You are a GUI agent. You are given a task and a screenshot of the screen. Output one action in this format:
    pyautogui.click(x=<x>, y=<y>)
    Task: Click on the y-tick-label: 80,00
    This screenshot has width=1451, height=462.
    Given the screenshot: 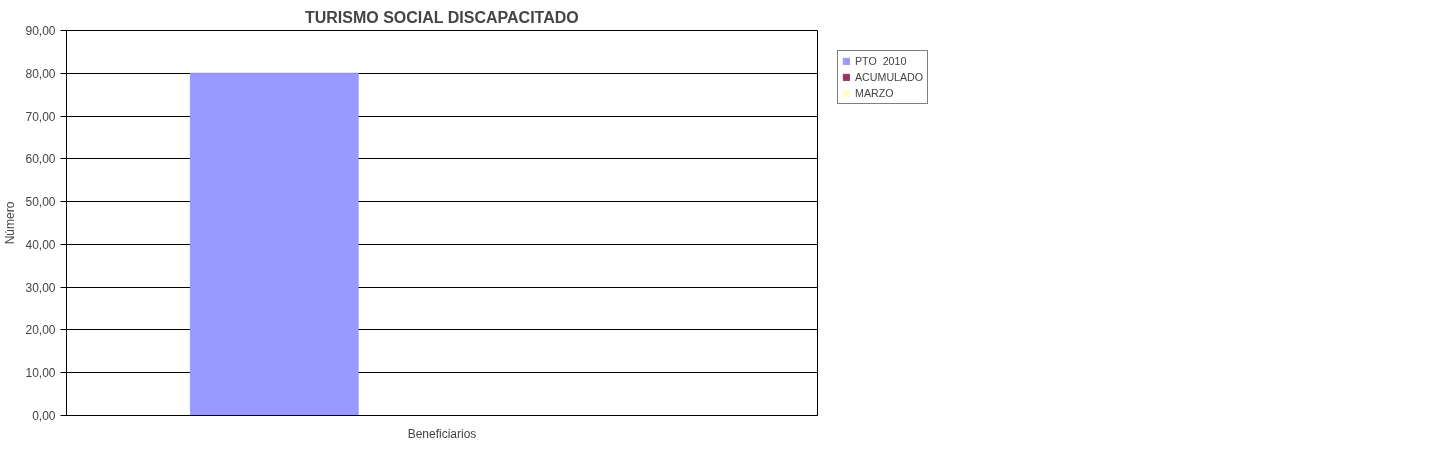 What is the action you would take?
    pyautogui.click(x=40, y=73)
    